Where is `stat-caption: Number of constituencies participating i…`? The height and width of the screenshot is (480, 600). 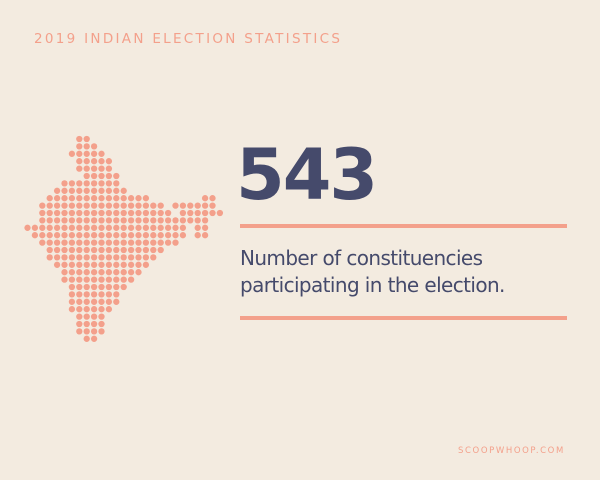 stat-caption: Number of constituencies participating i… is located at coordinates (410, 272).